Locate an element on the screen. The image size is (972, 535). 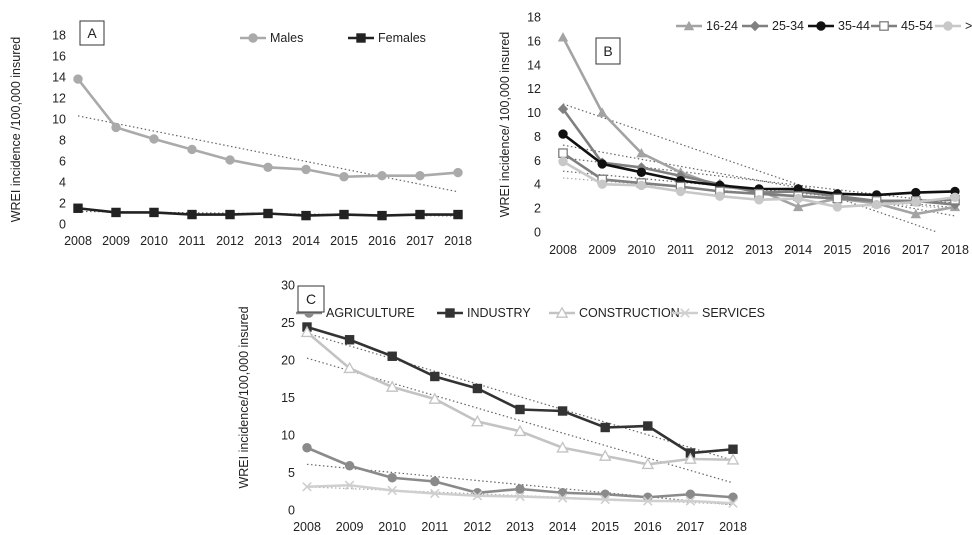
series-line is located at coordinates (267, 128).